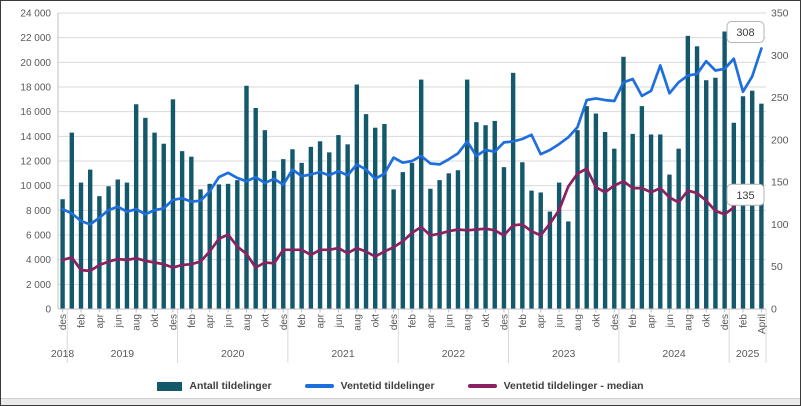 The width and height of the screenshot is (801, 406). Describe the element at coordinates (63, 354) in the screenshot. I see `svg-text: 2018` at that location.